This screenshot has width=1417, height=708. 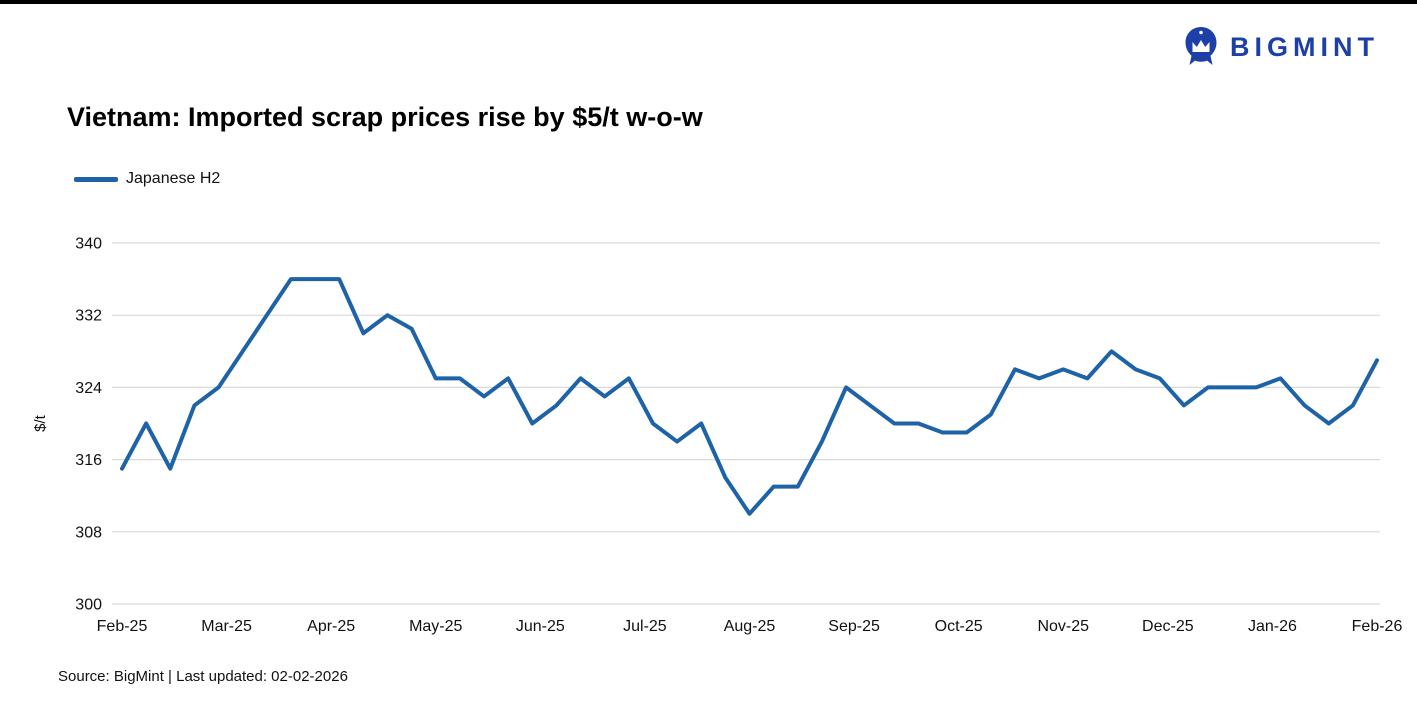 I want to click on svg-text: 340, so click(x=88, y=244).